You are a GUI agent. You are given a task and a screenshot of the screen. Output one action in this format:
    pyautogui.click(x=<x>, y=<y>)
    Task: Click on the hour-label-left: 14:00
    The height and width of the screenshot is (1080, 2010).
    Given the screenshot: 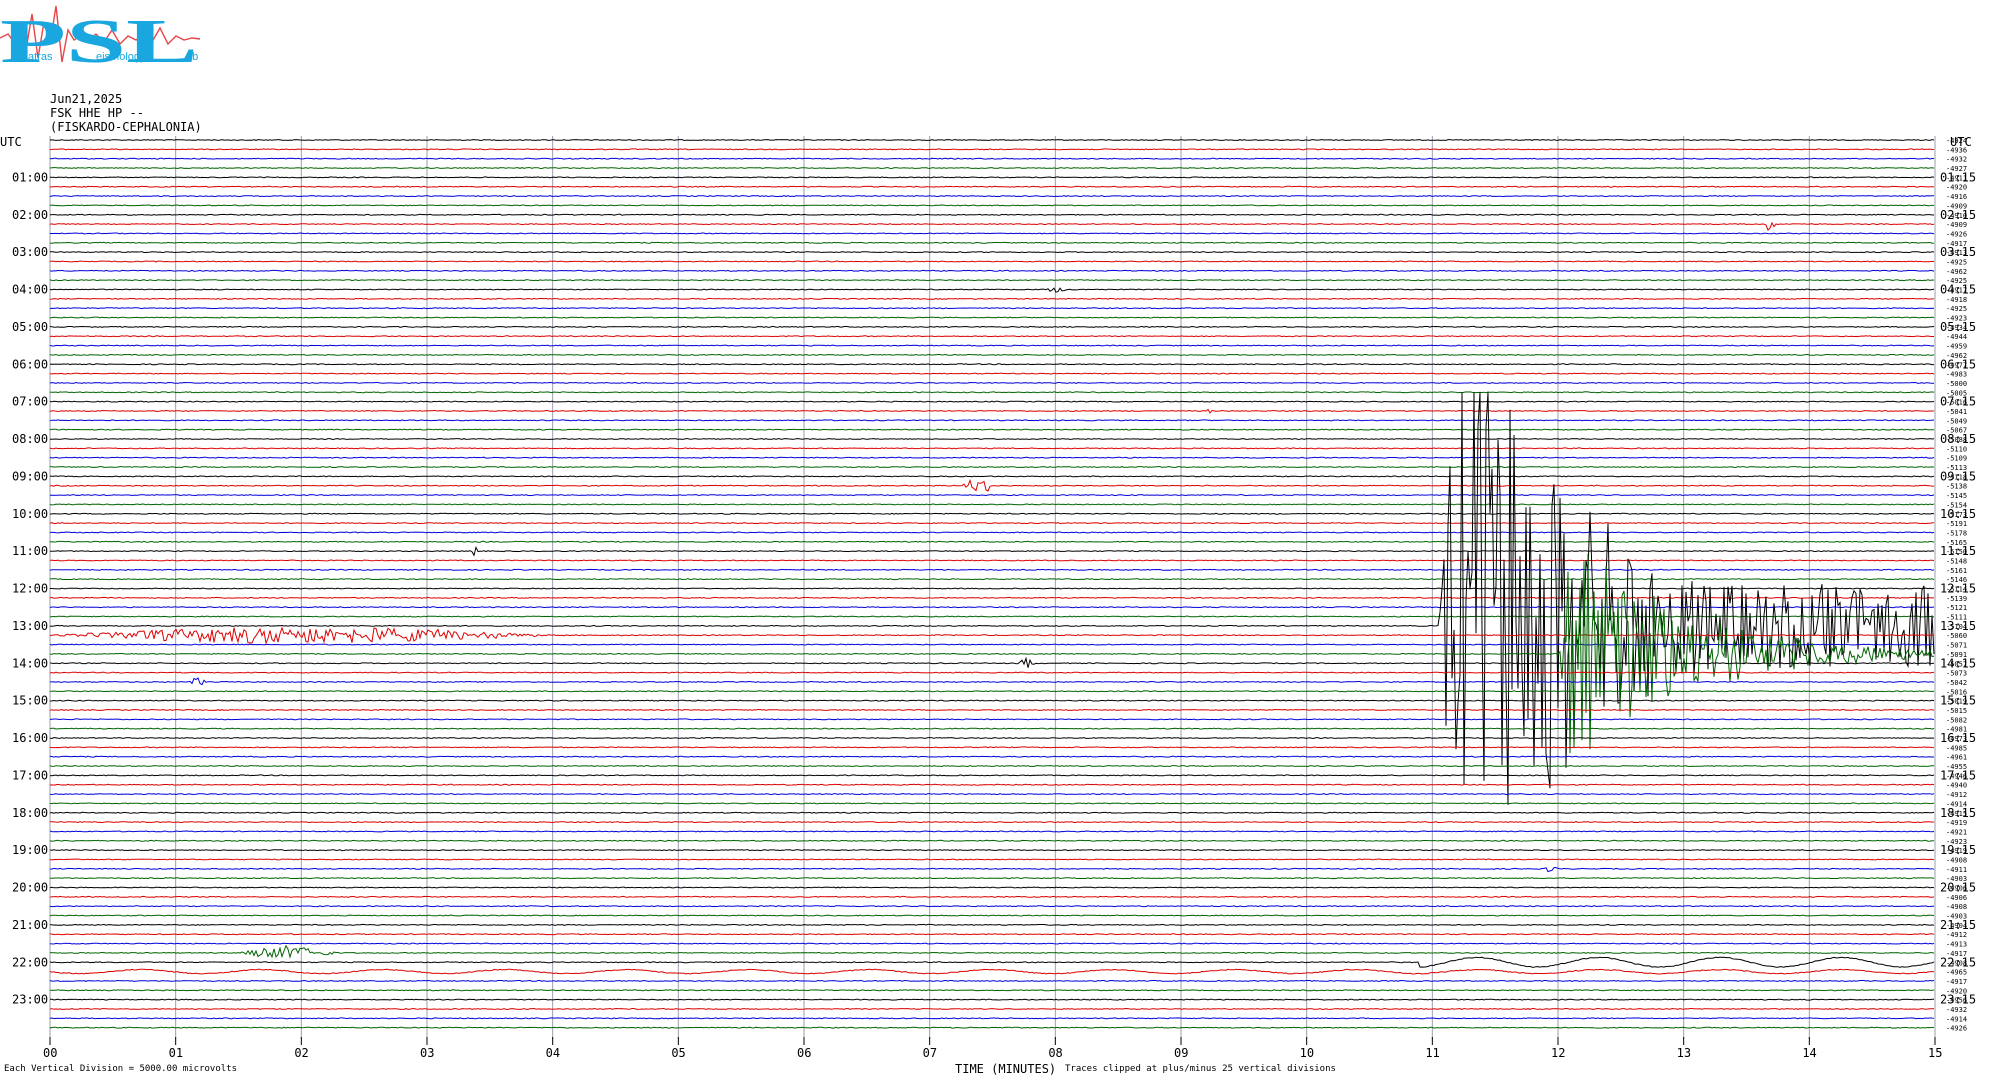 What is the action you would take?
    pyautogui.click(x=30, y=663)
    